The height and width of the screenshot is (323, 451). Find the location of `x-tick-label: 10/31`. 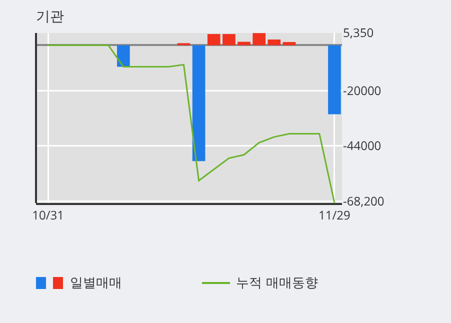

x-tick-label: 10/31 is located at coordinates (48, 215).